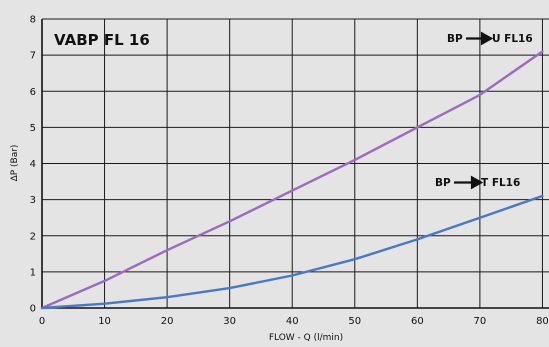 The height and width of the screenshot is (347, 549). What do you see at coordinates (292, 321) in the screenshot?
I see `x-tick-label: 40` at bounding box center [292, 321].